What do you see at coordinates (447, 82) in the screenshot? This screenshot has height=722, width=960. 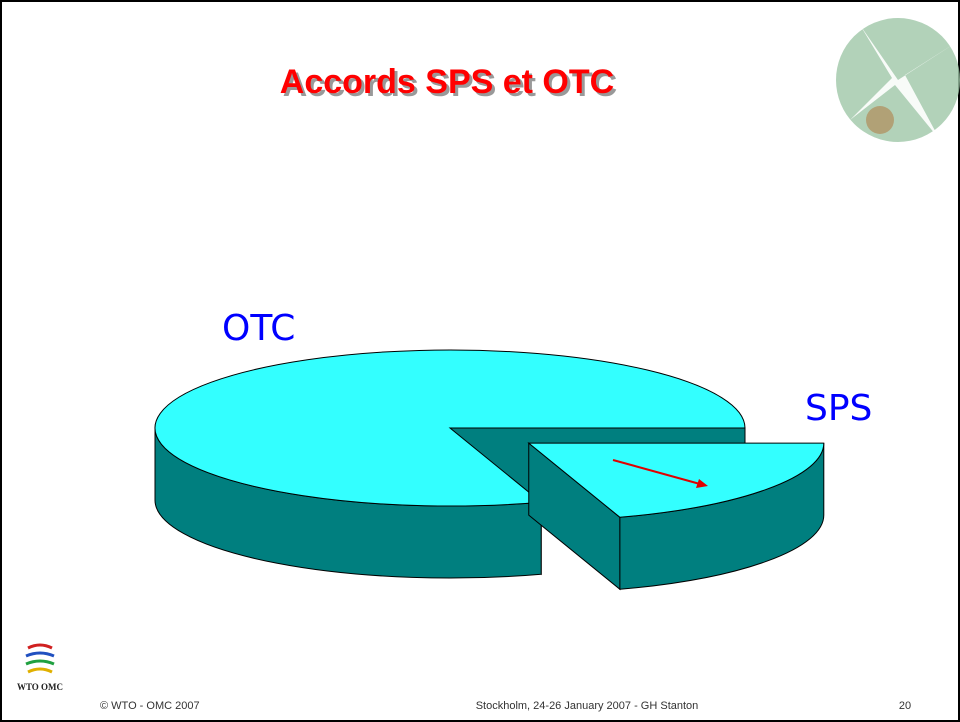 I see `chart-title: Accords SPS et OTC` at bounding box center [447, 82].